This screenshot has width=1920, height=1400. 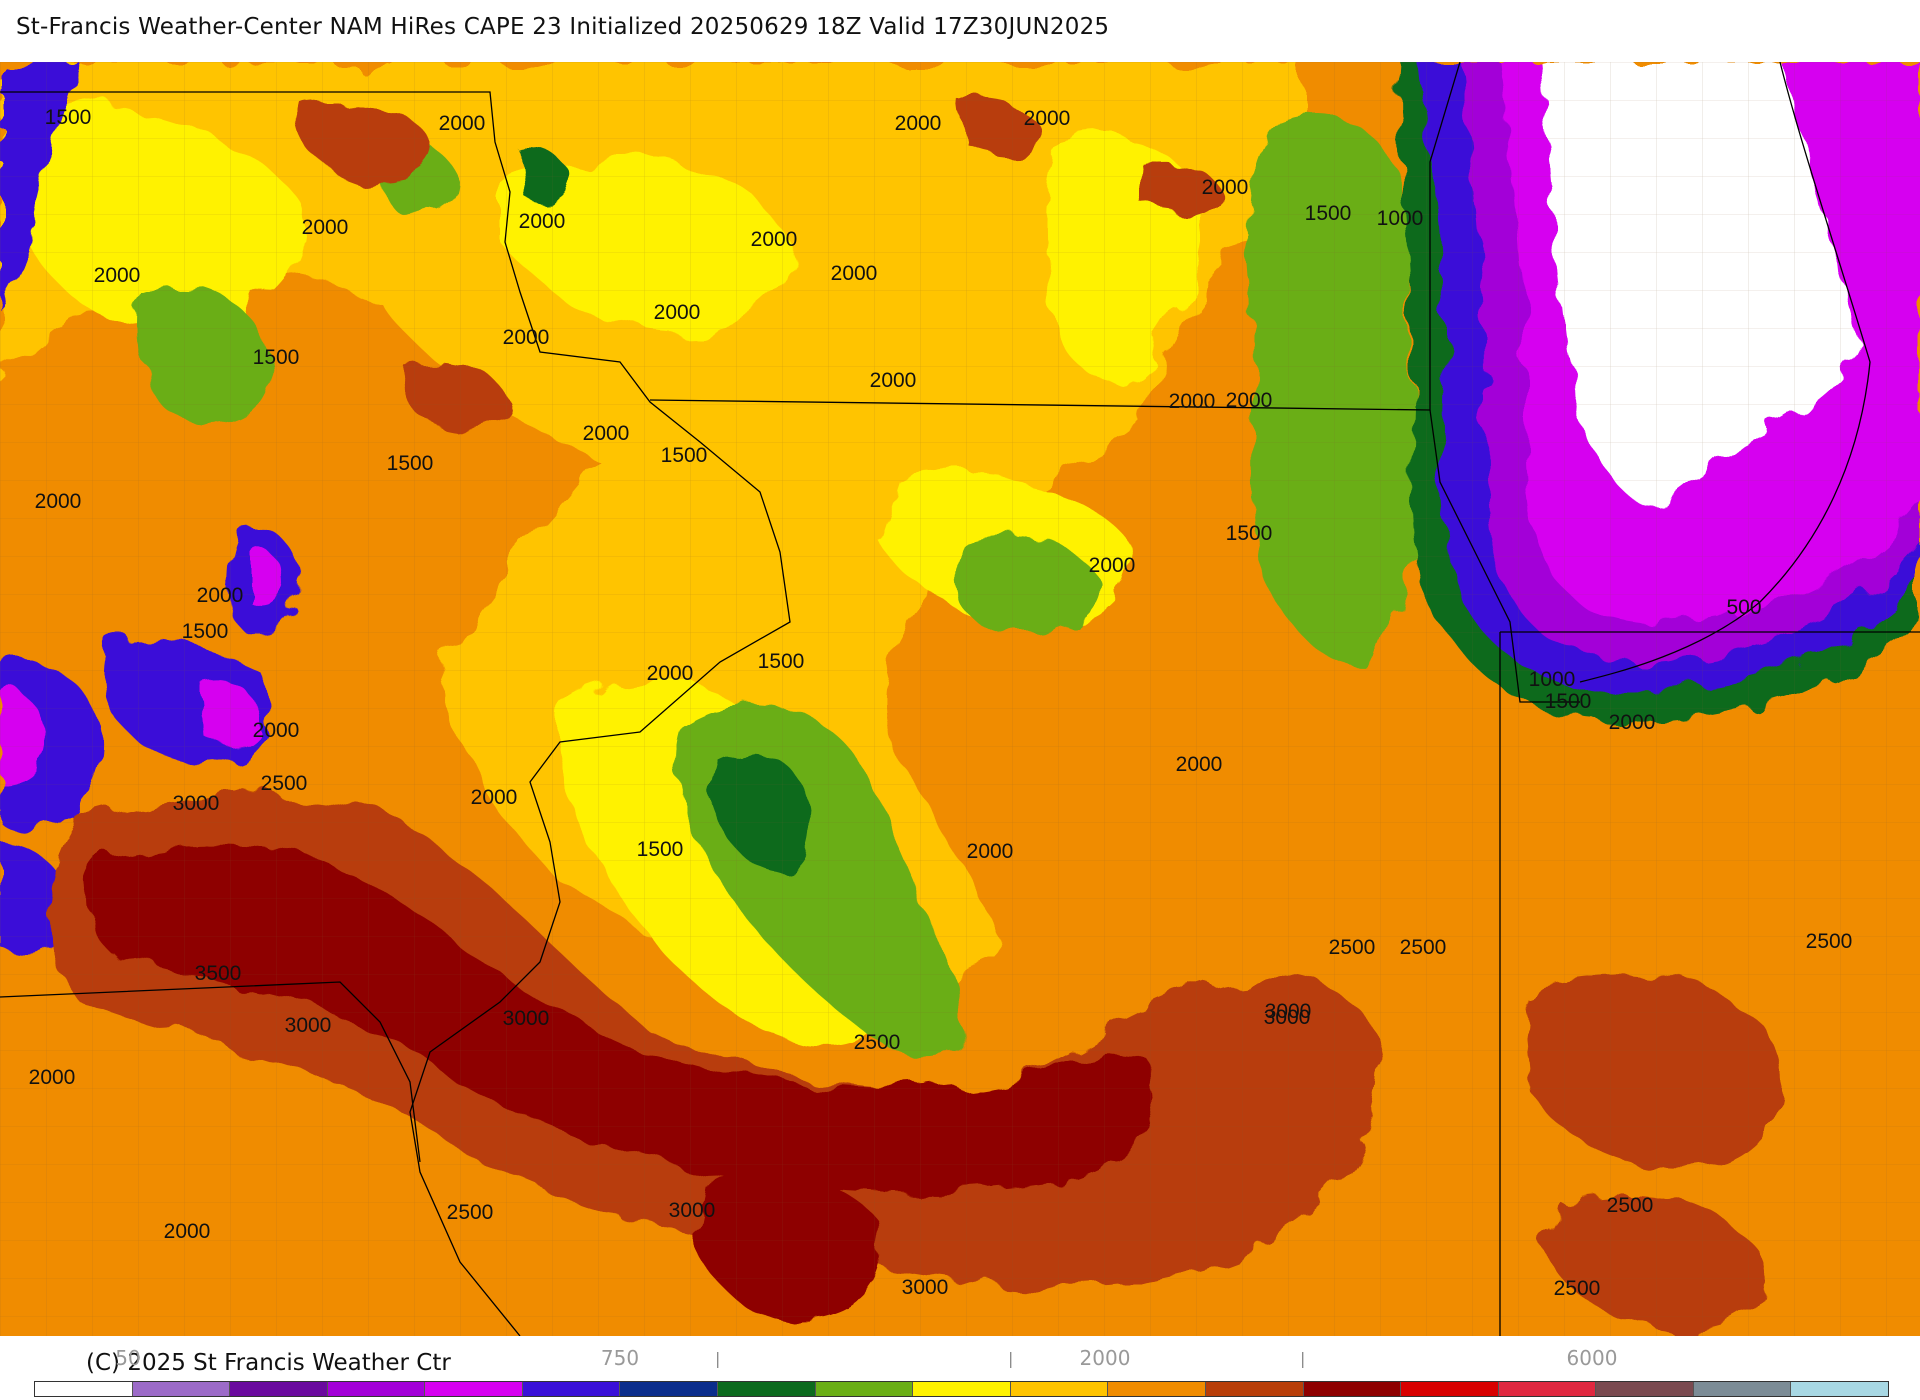 I want to click on colorbar, so click(x=961, y=1389).